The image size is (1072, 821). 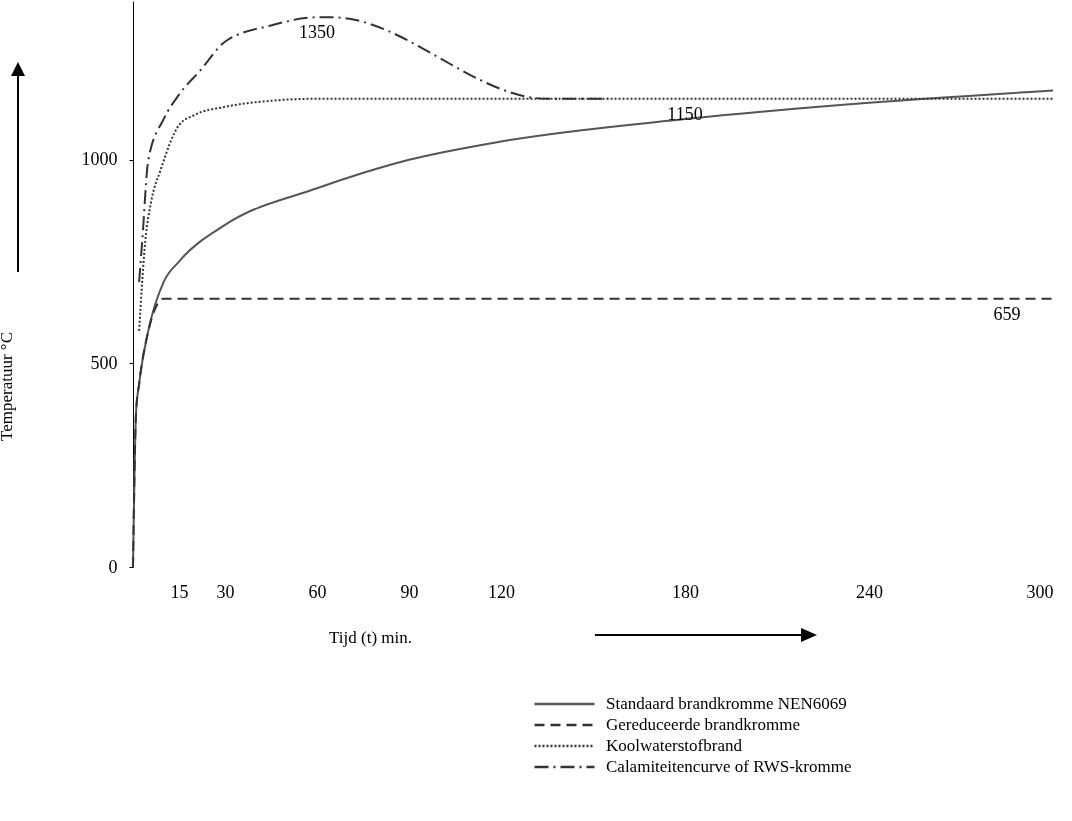 I want to click on legend-label: Standaard brandkromme NEN6069, so click(x=726, y=703).